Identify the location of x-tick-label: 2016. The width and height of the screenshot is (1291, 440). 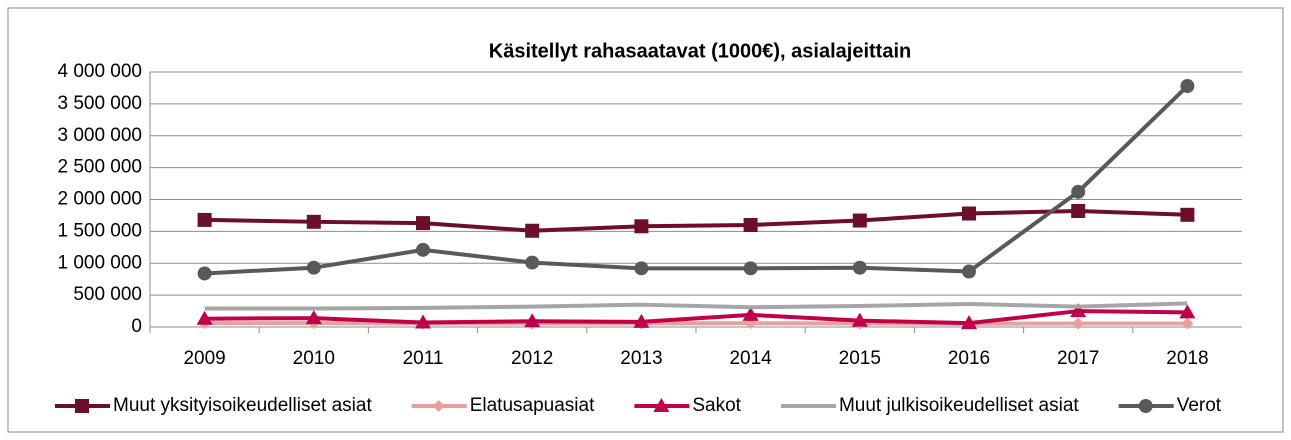
(969, 358).